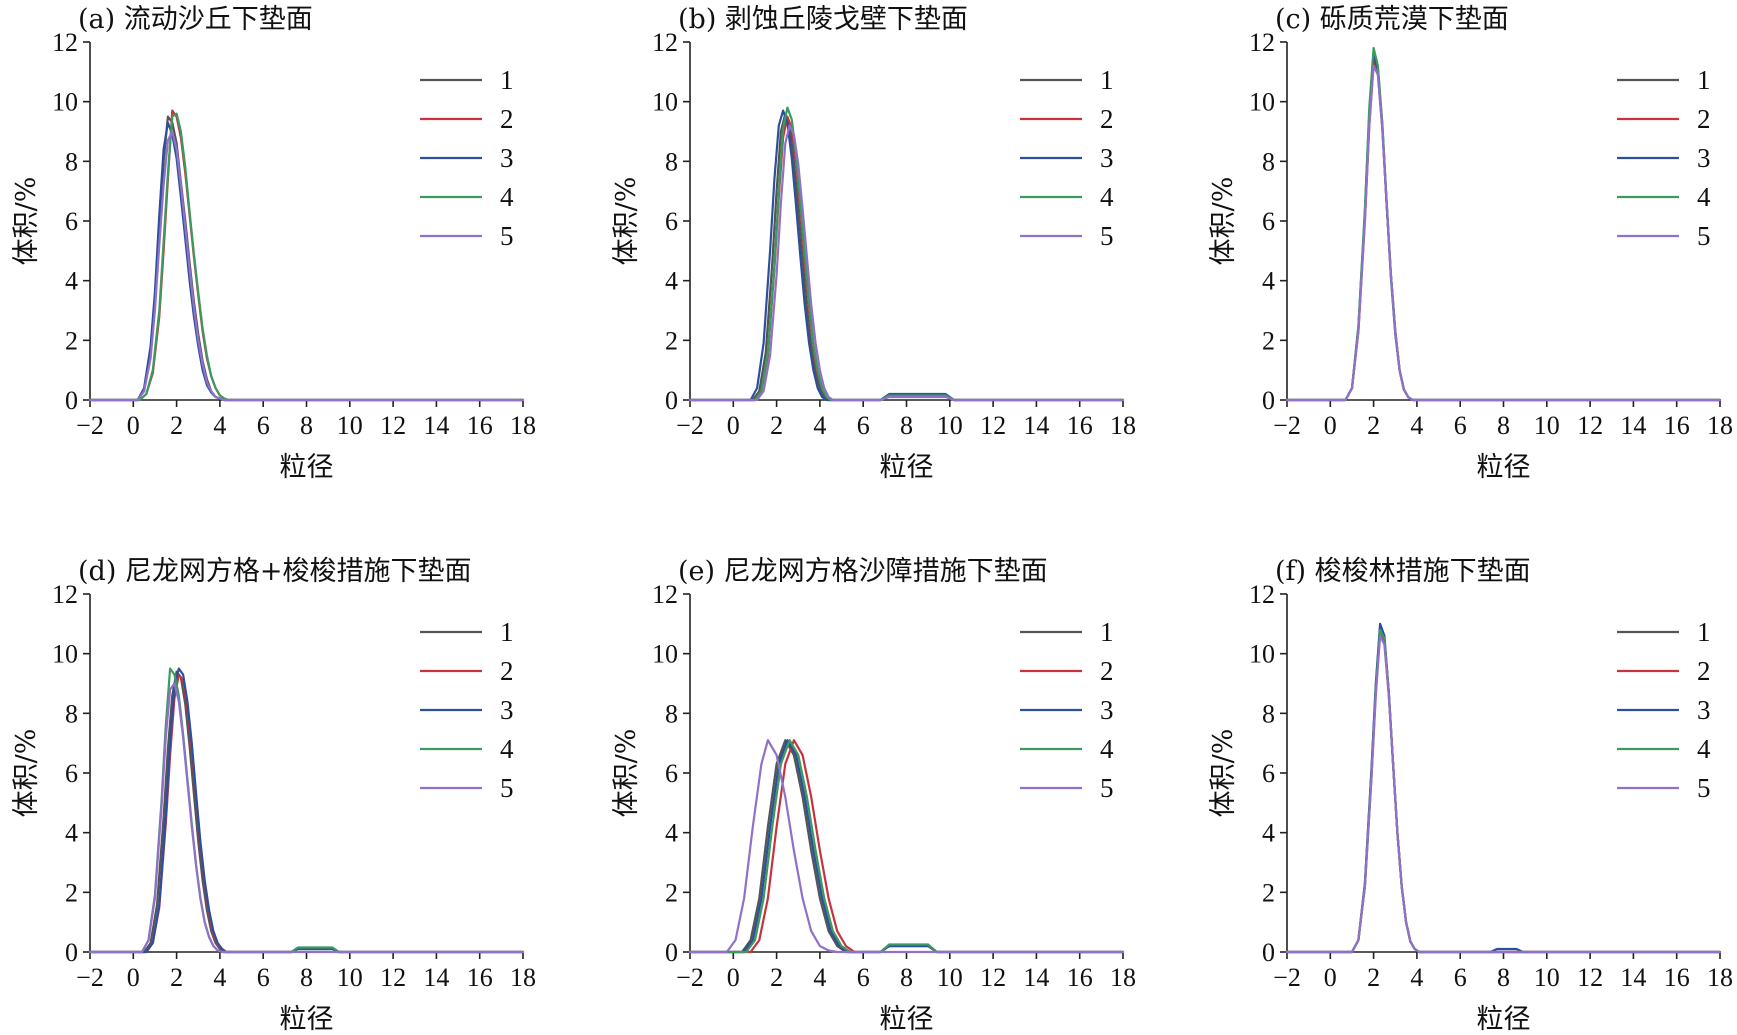 This screenshot has width=1737, height=1035. What do you see at coordinates (1704, 80) in the screenshot?
I see `legend-label: 1` at bounding box center [1704, 80].